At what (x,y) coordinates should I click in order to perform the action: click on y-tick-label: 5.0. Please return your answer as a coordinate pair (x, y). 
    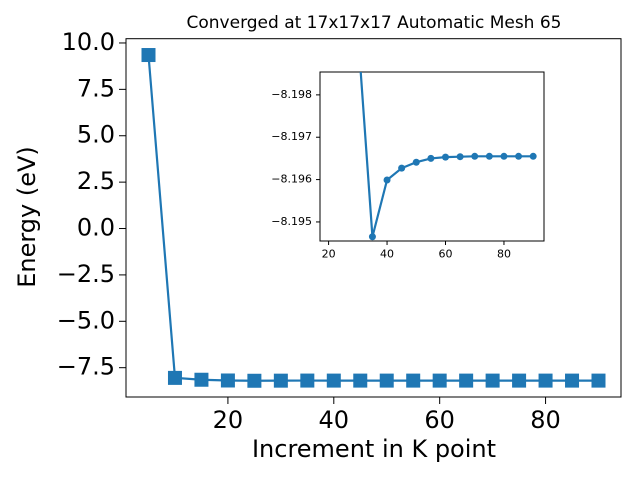
    Looking at the image, I should click on (96, 135).